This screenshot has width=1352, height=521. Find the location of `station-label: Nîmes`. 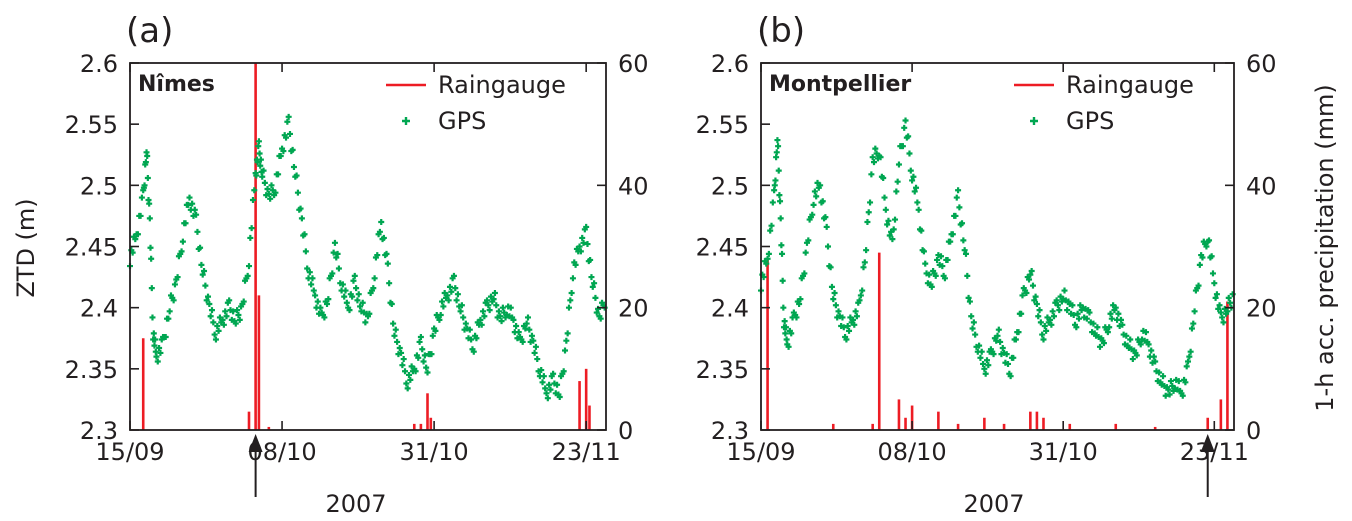

station-label: Nîmes is located at coordinates (176, 84).